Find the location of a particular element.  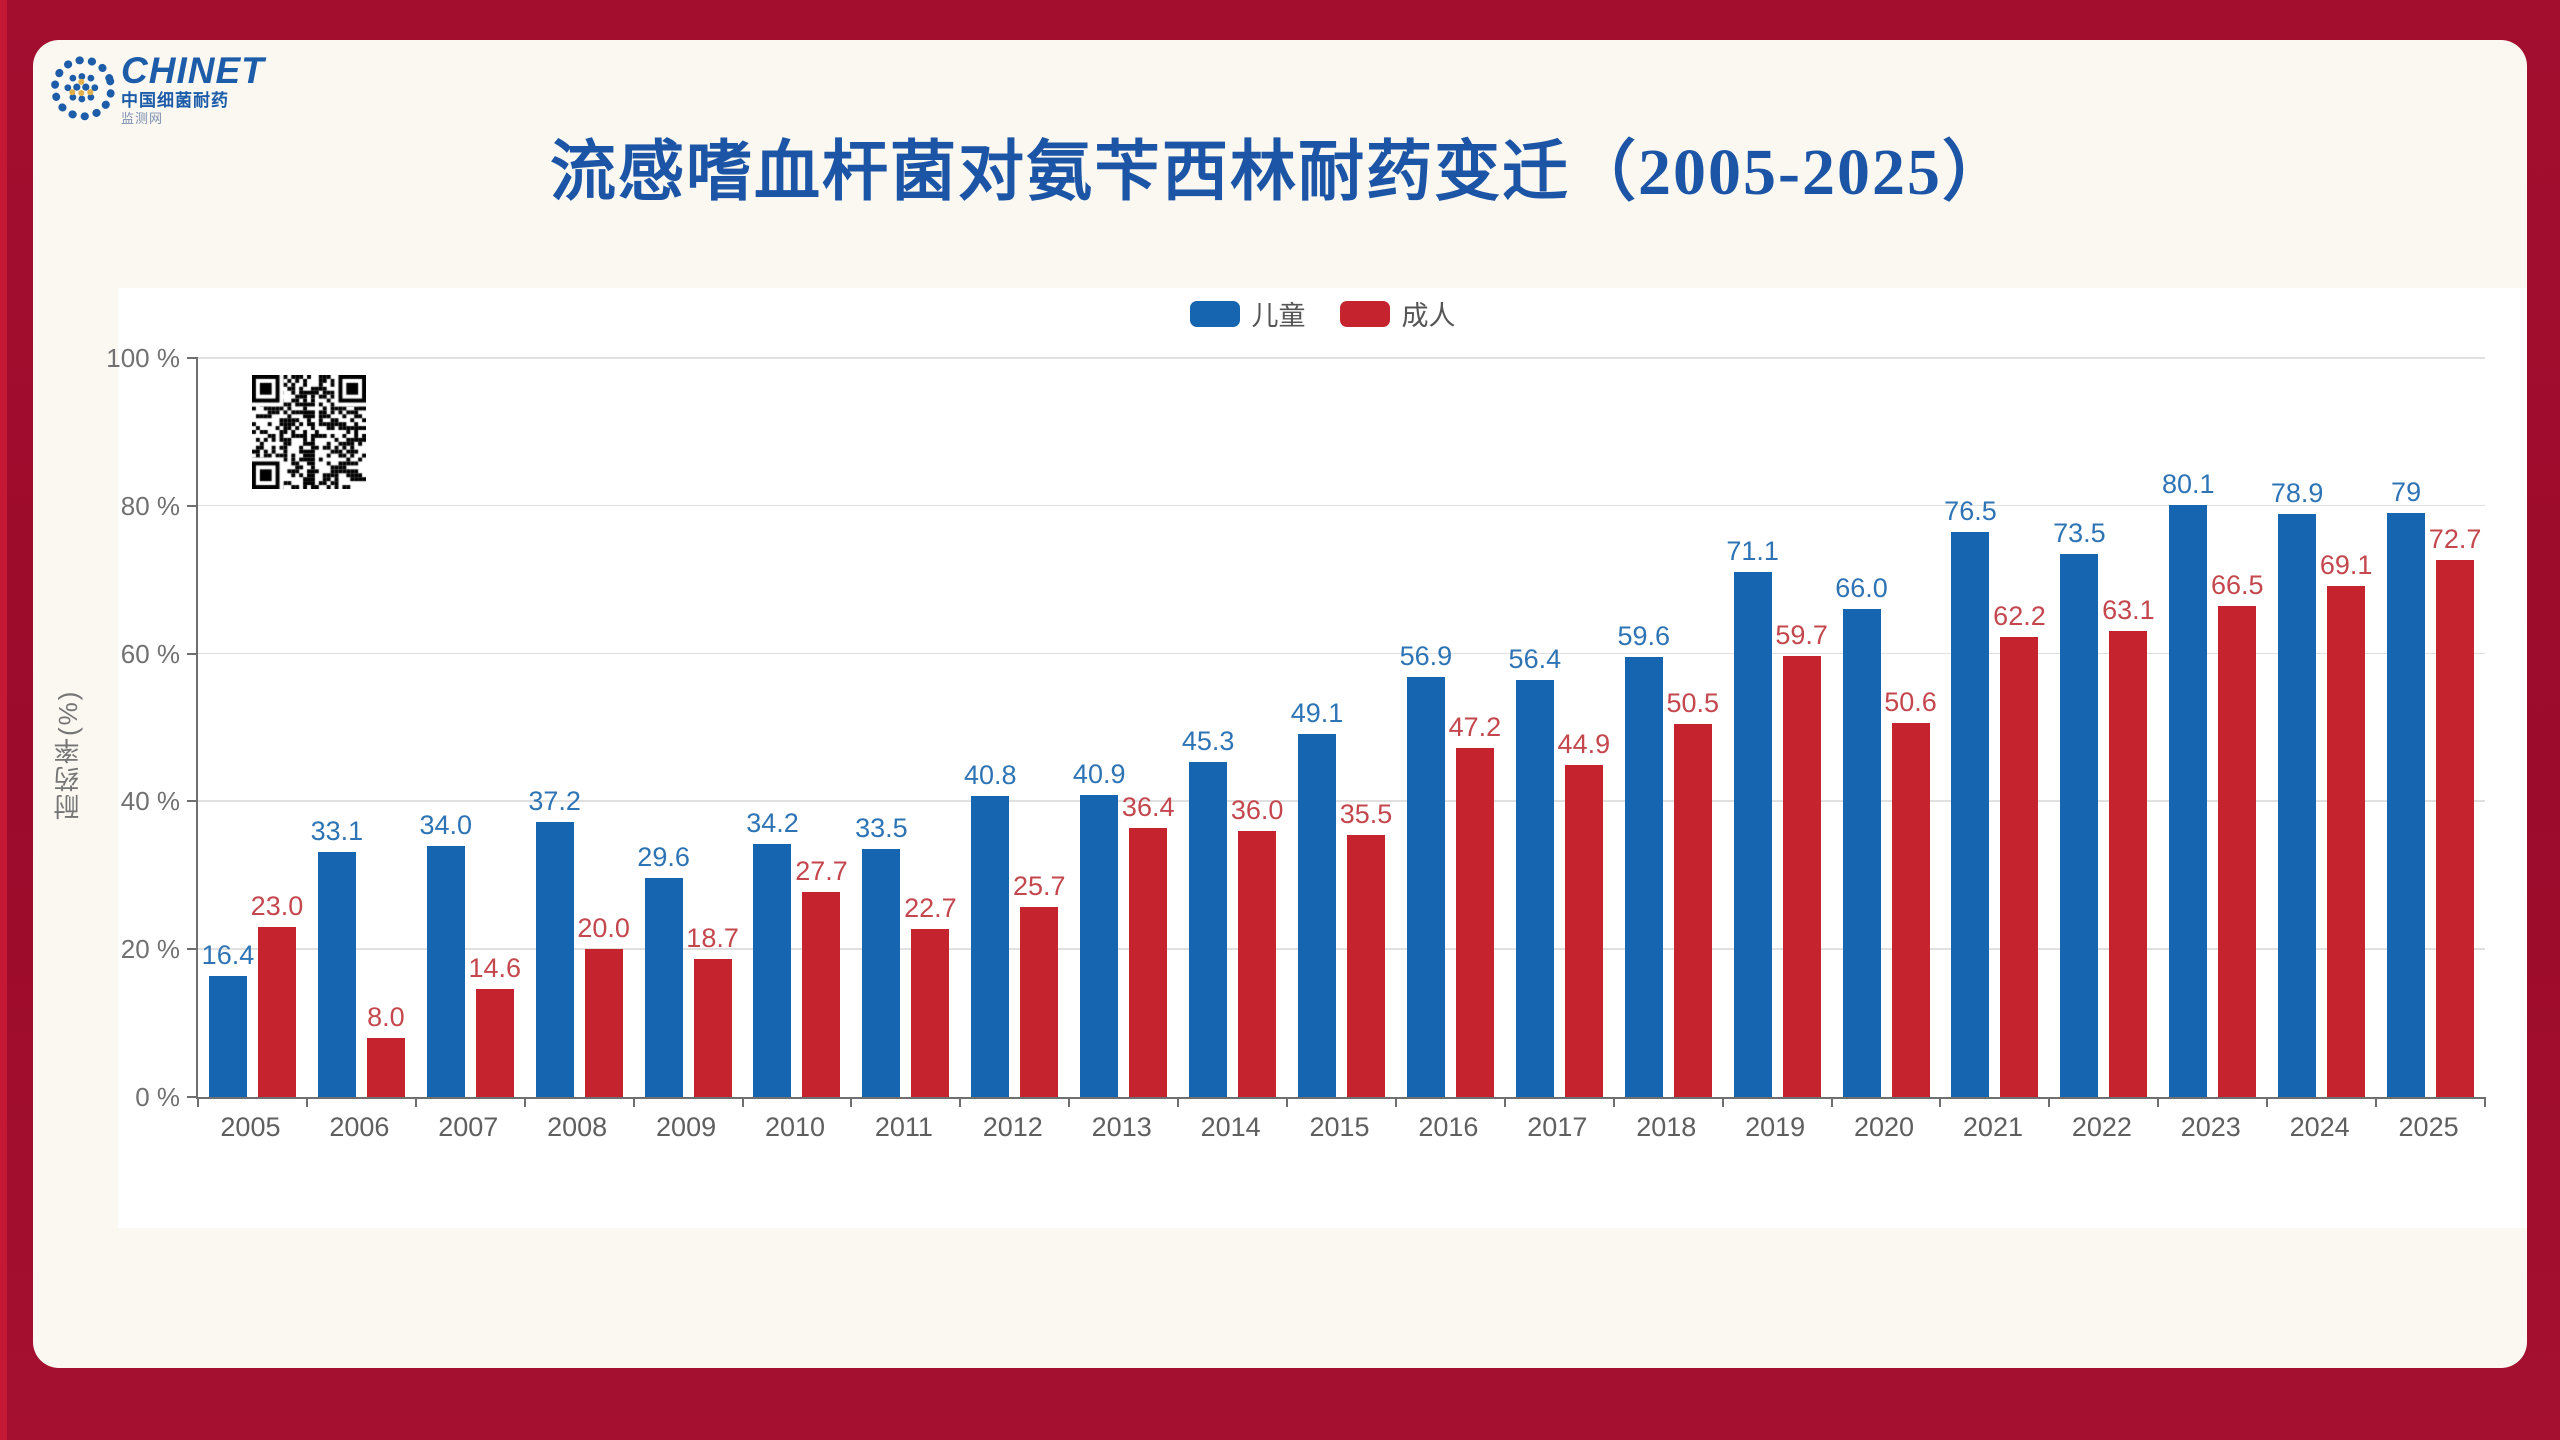

bar-group-2007: 34.0 14.6 is located at coordinates (470, 727).